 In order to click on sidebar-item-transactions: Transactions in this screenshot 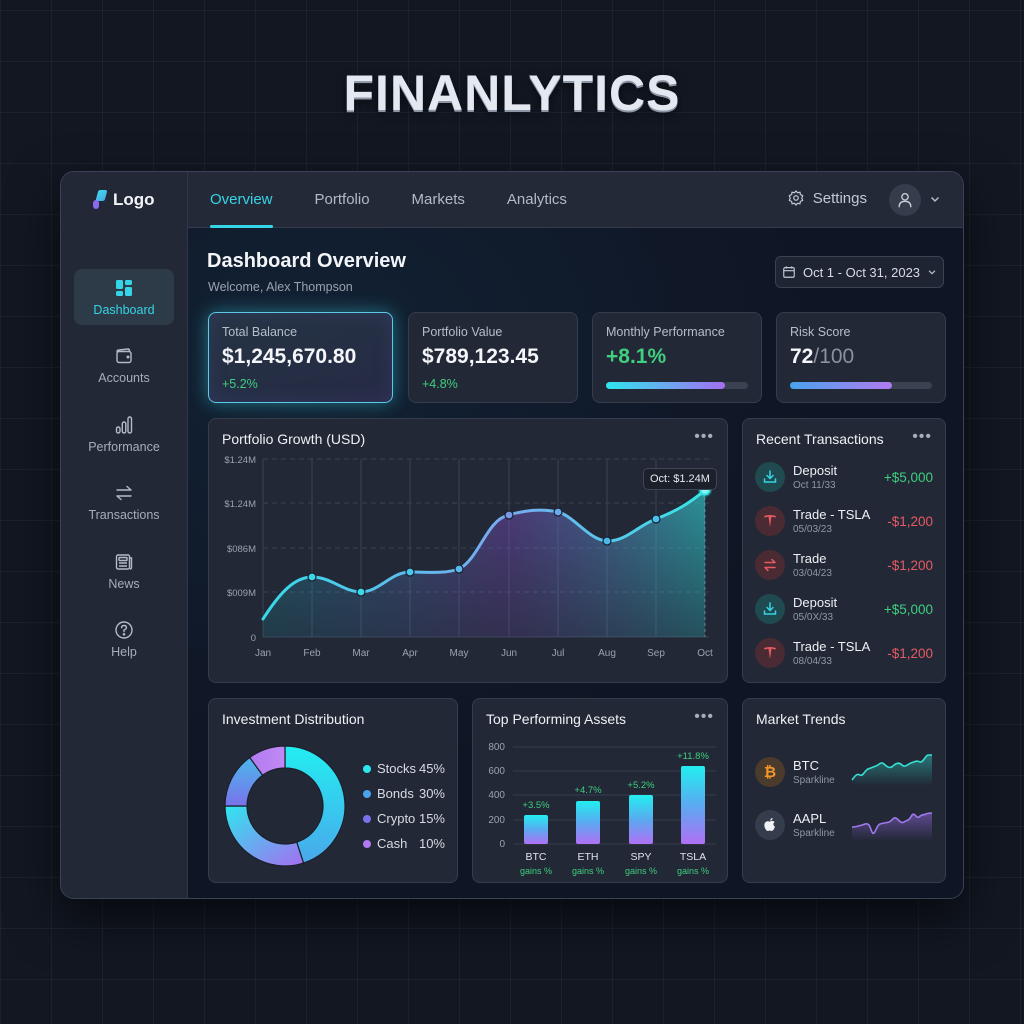, I will do `click(124, 503)`.